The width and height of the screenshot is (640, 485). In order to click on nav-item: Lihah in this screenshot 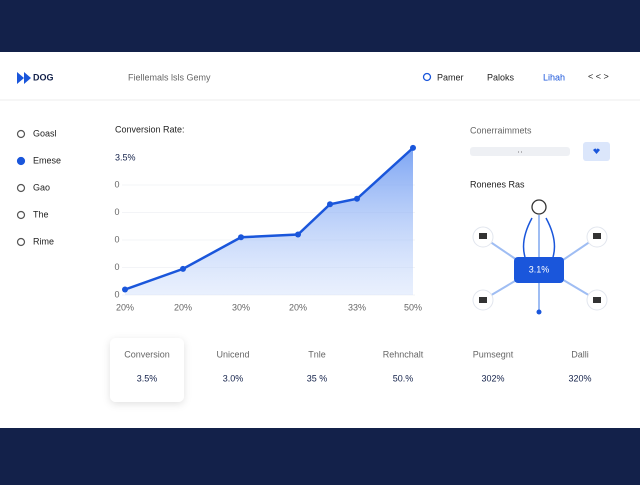, I will do `click(554, 77)`.